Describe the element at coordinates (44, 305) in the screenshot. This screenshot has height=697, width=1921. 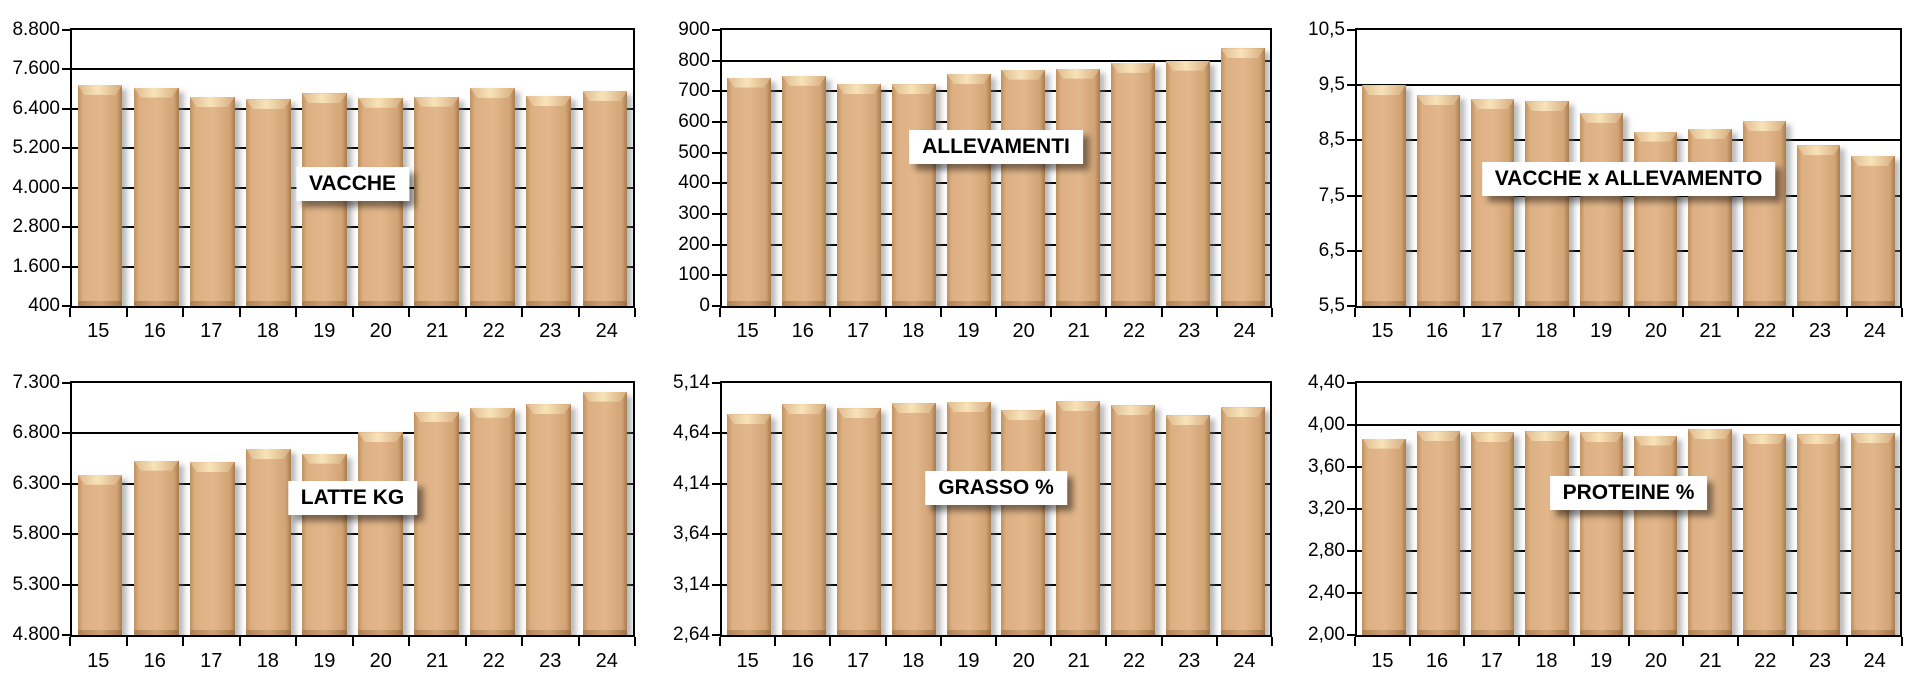
I see `y-tick-label: 400` at that location.